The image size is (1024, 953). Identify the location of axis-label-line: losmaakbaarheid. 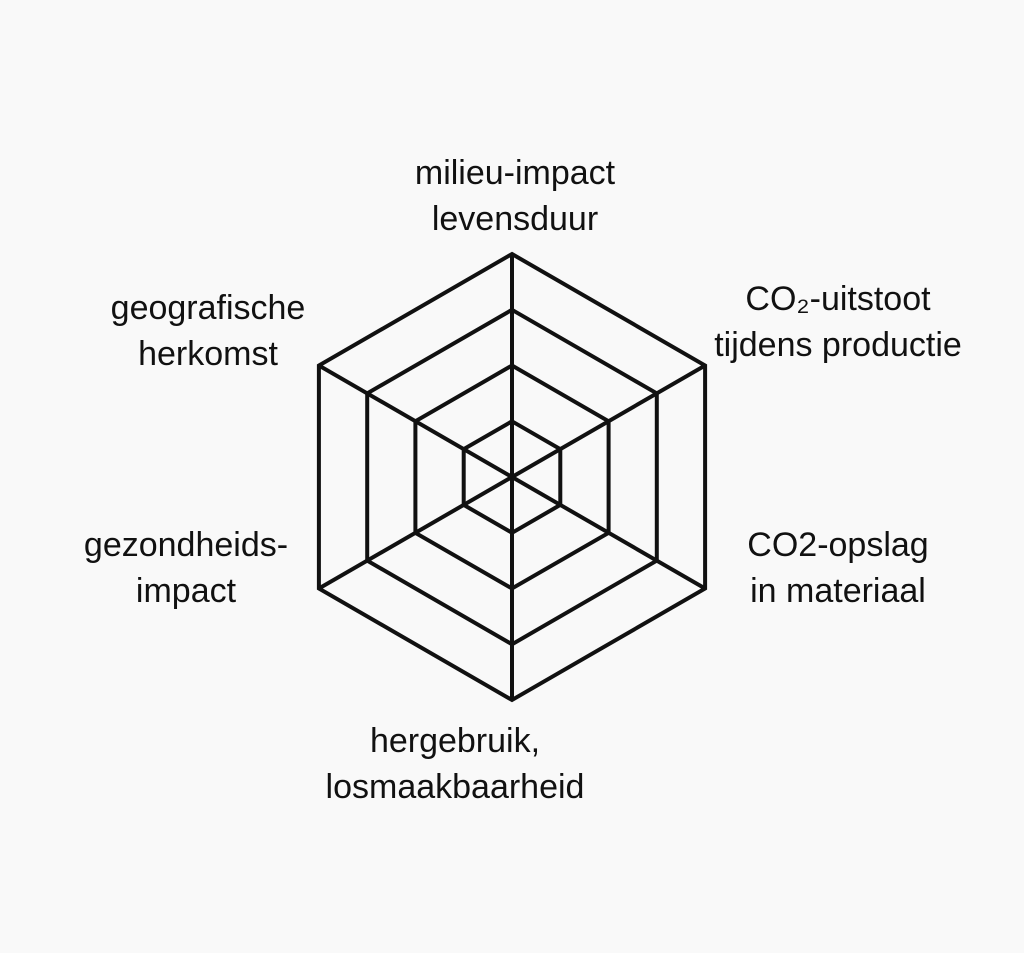
(455, 787).